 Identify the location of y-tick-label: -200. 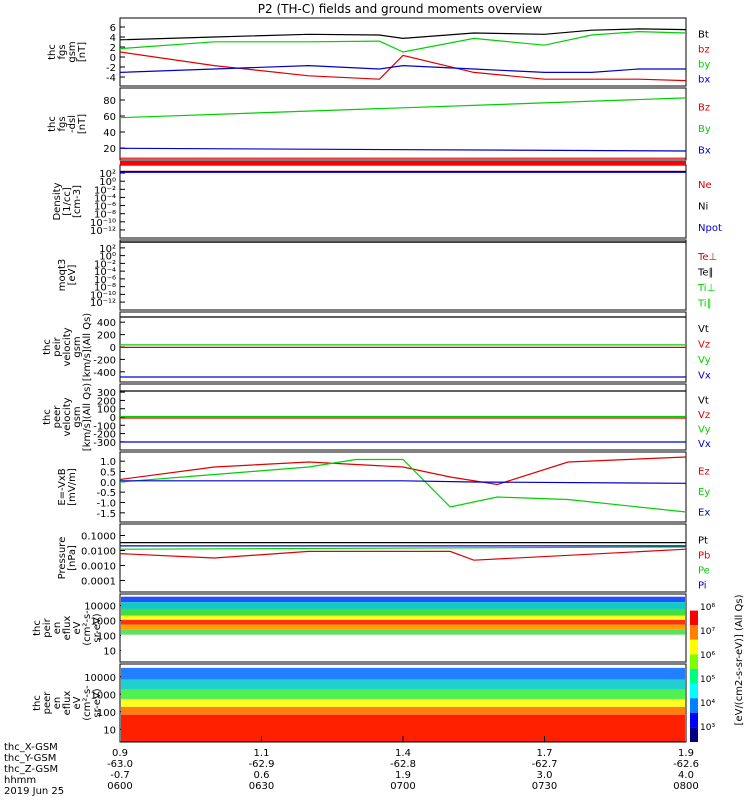
(104, 360).